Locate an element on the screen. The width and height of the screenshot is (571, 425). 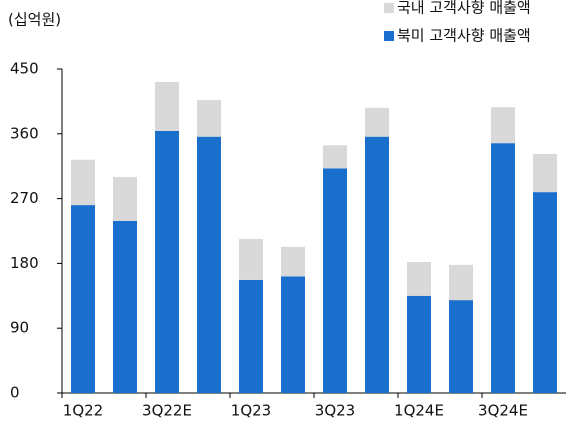
legend-label: 국내 고객사향 매출액 is located at coordinates (464, 8).